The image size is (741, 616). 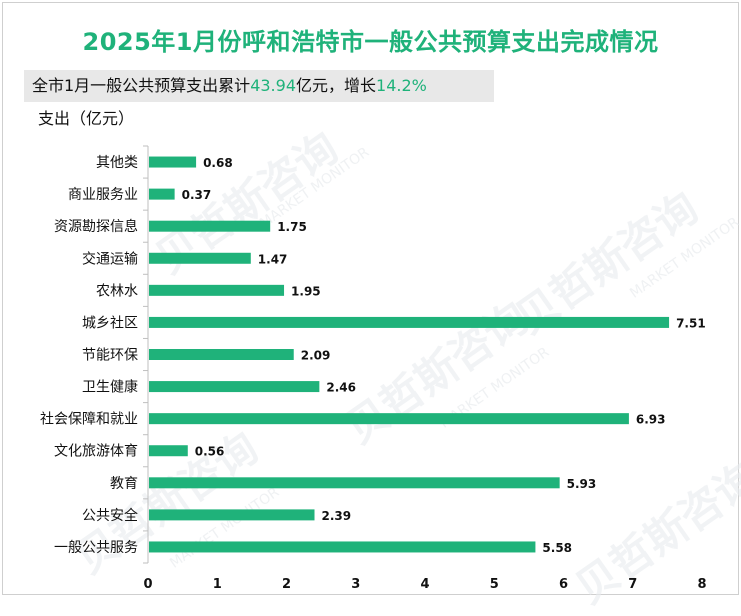 What do you see at coordinates (110, 323) in the screenshot?
I see `category-label: 城乡社区` at bounding box center [110, 323].